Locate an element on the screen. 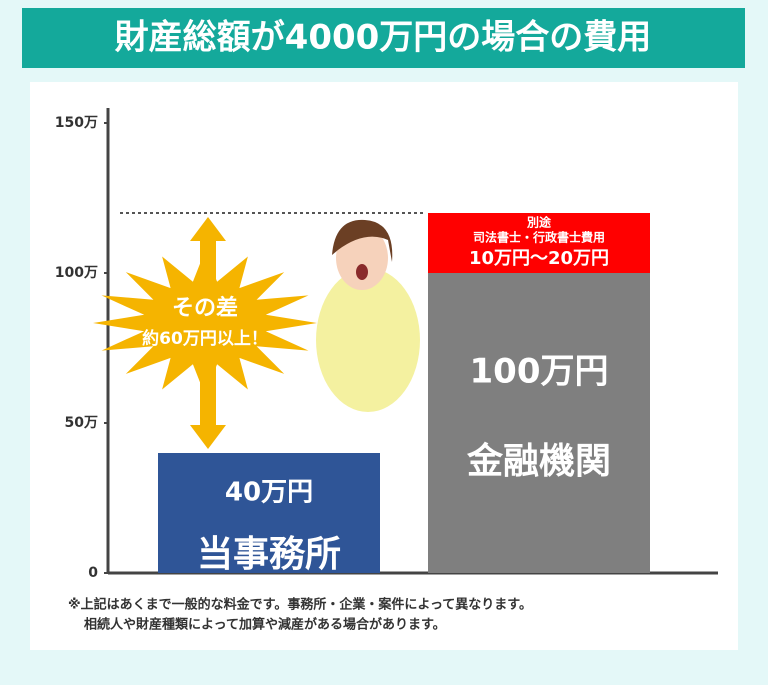 Image resolution: width=768 pixels, height=685 pixels. person-hair is located at coordinates (362, 240).